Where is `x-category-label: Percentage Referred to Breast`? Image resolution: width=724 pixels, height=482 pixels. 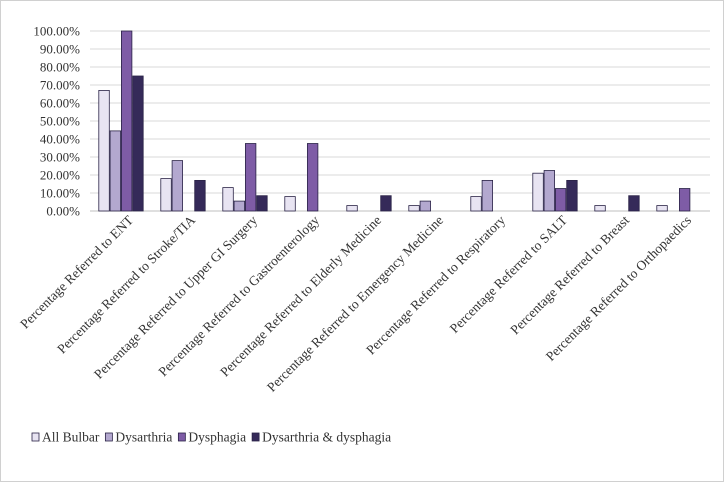
x-category-label: Percentage Referred to Breast is located at coordinates (569, 274).